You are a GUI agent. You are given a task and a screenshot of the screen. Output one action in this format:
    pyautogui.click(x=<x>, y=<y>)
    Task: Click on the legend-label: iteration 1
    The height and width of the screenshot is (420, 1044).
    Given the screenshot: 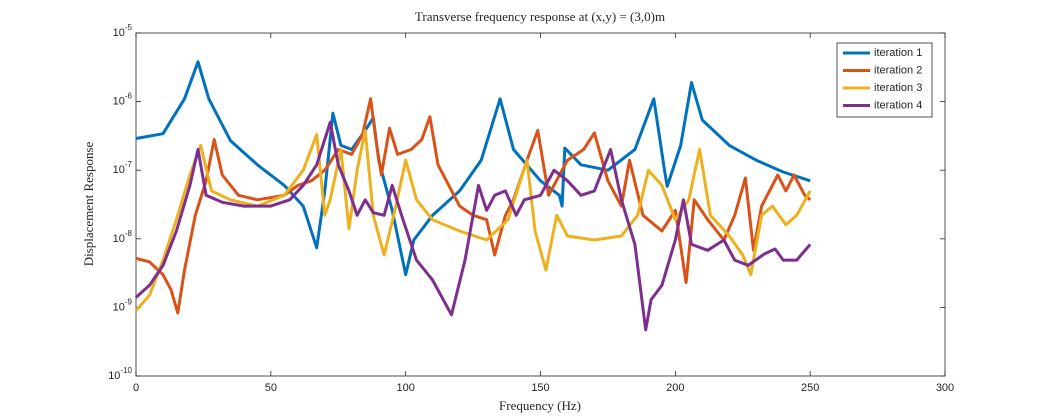 What is the action you would take?
    pyautogui.click(x=898, y=53)
    